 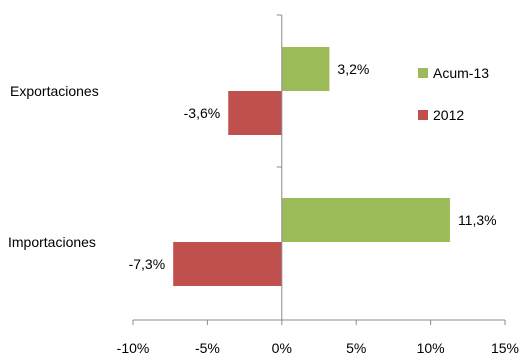 I want to click on bar-2012-exportaciones, so click(x=255, y=113).